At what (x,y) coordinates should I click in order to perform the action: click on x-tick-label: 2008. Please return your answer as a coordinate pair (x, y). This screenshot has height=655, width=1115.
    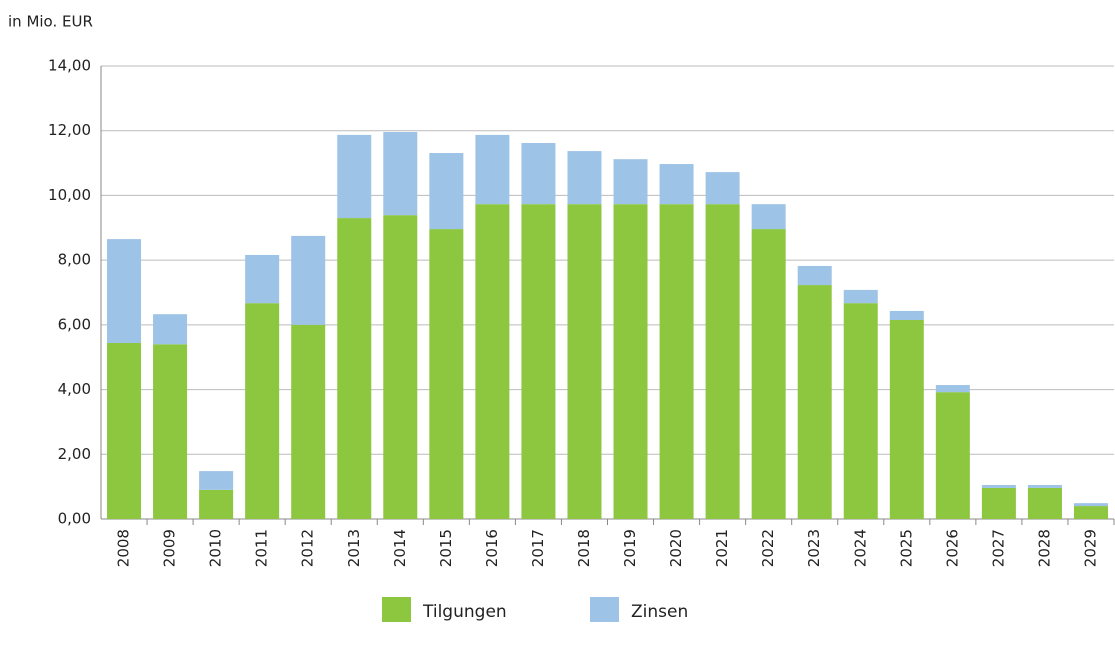
    Looking at the image, I should click on (124, 548).